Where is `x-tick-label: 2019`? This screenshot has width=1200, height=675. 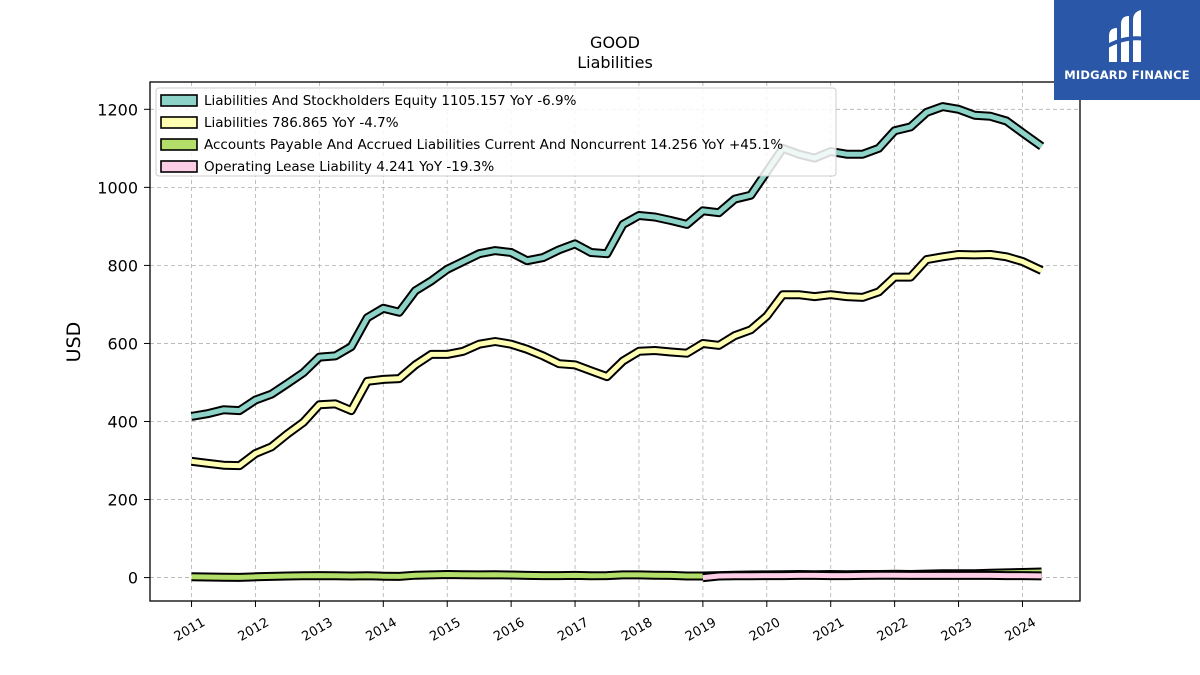 x-tick-label: 2019 is located at coordinates (701, 630).